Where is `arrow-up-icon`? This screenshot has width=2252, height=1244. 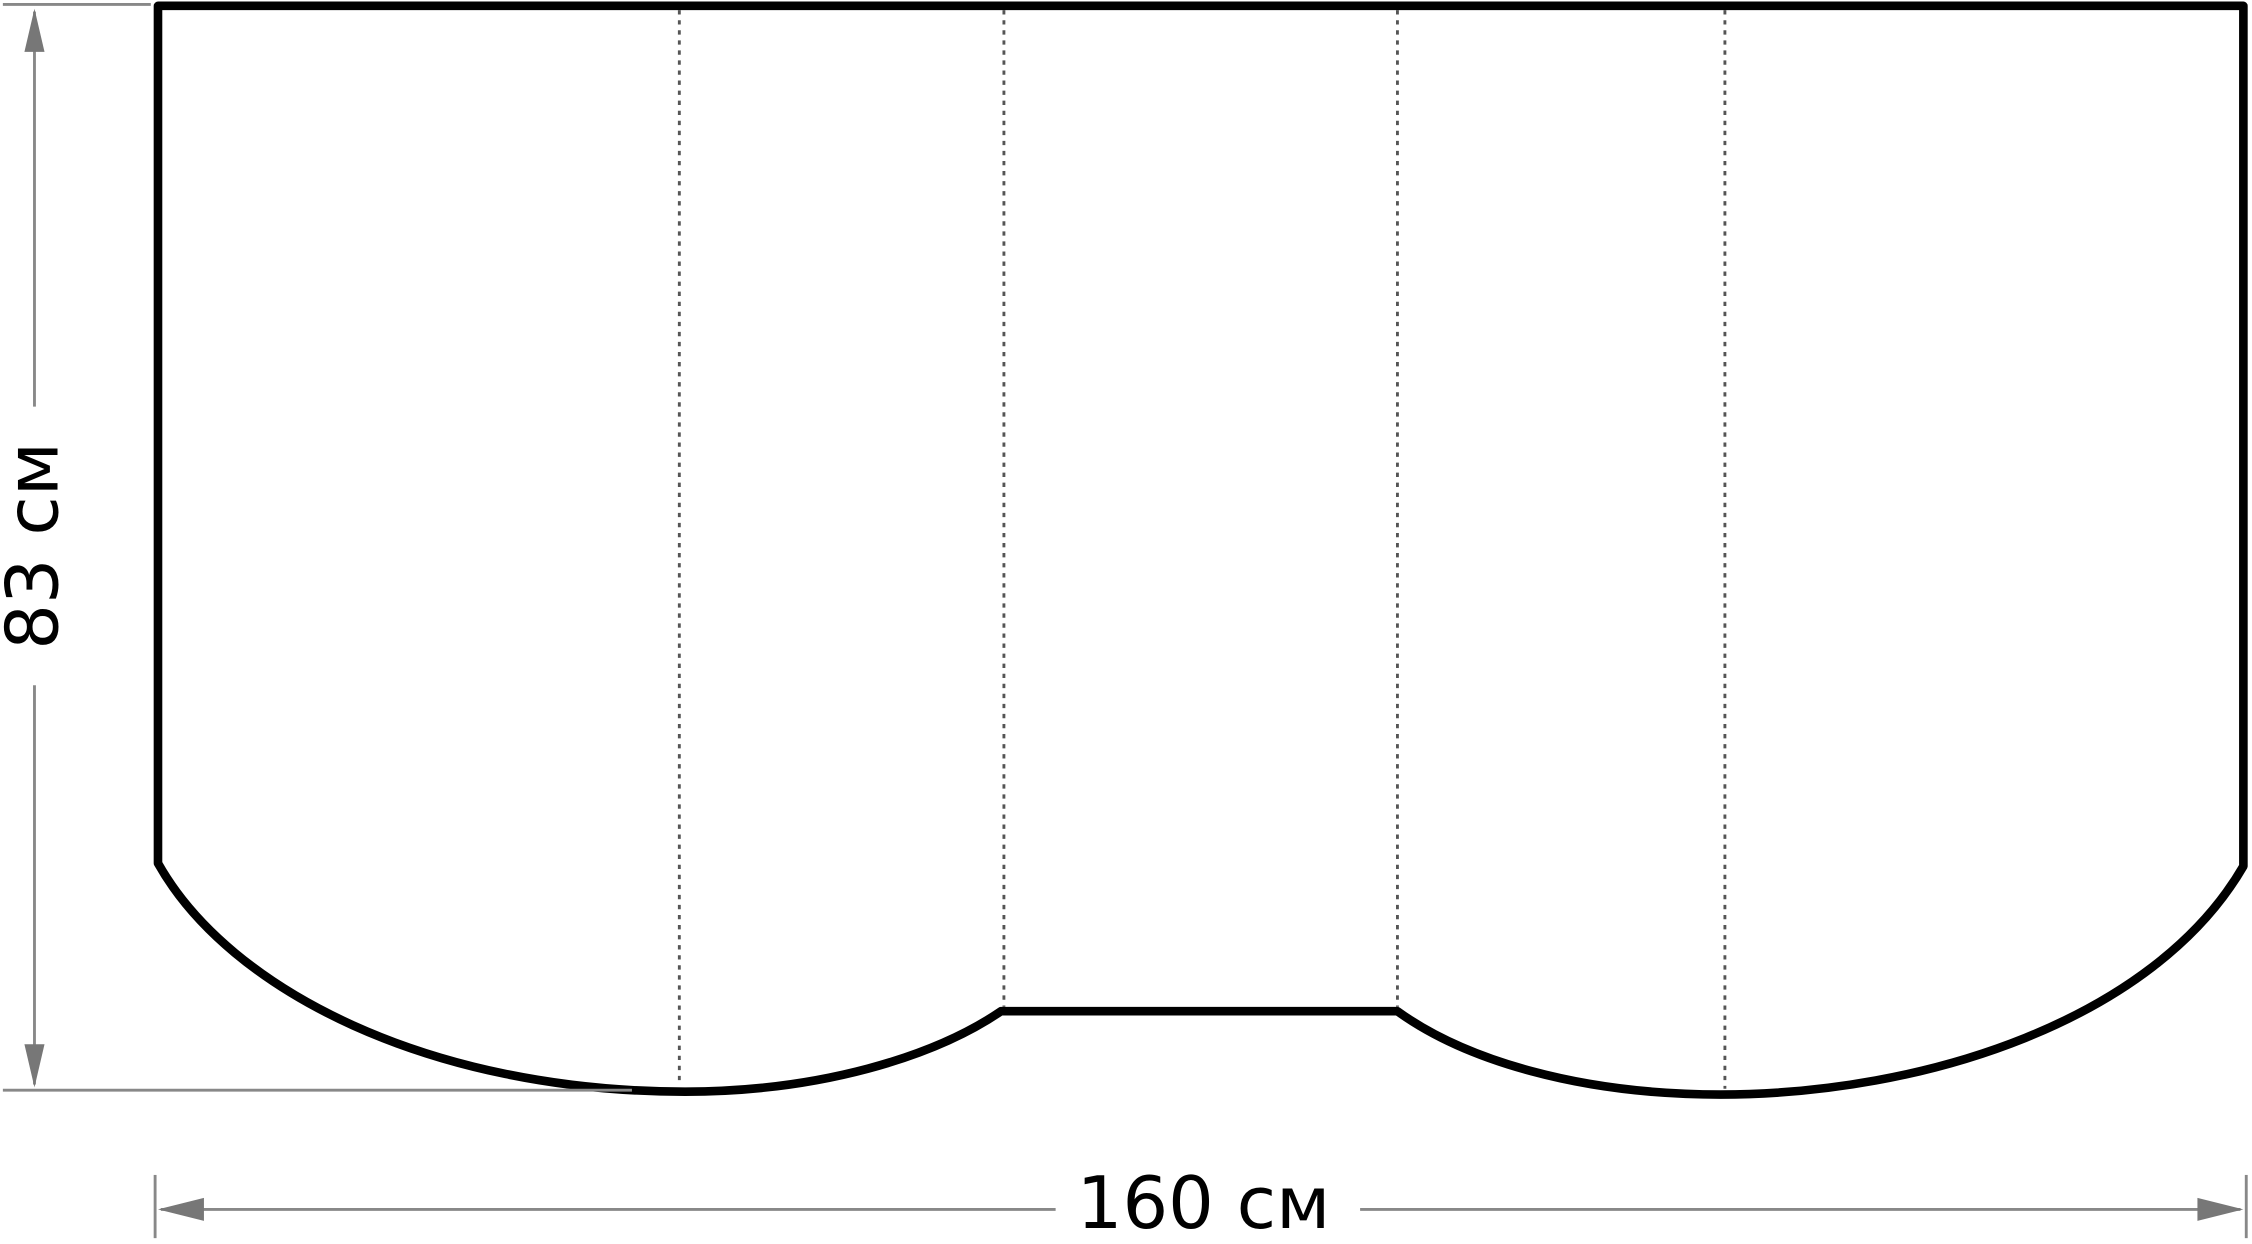 arrow-up-icon is located at coordinates (34, 30).